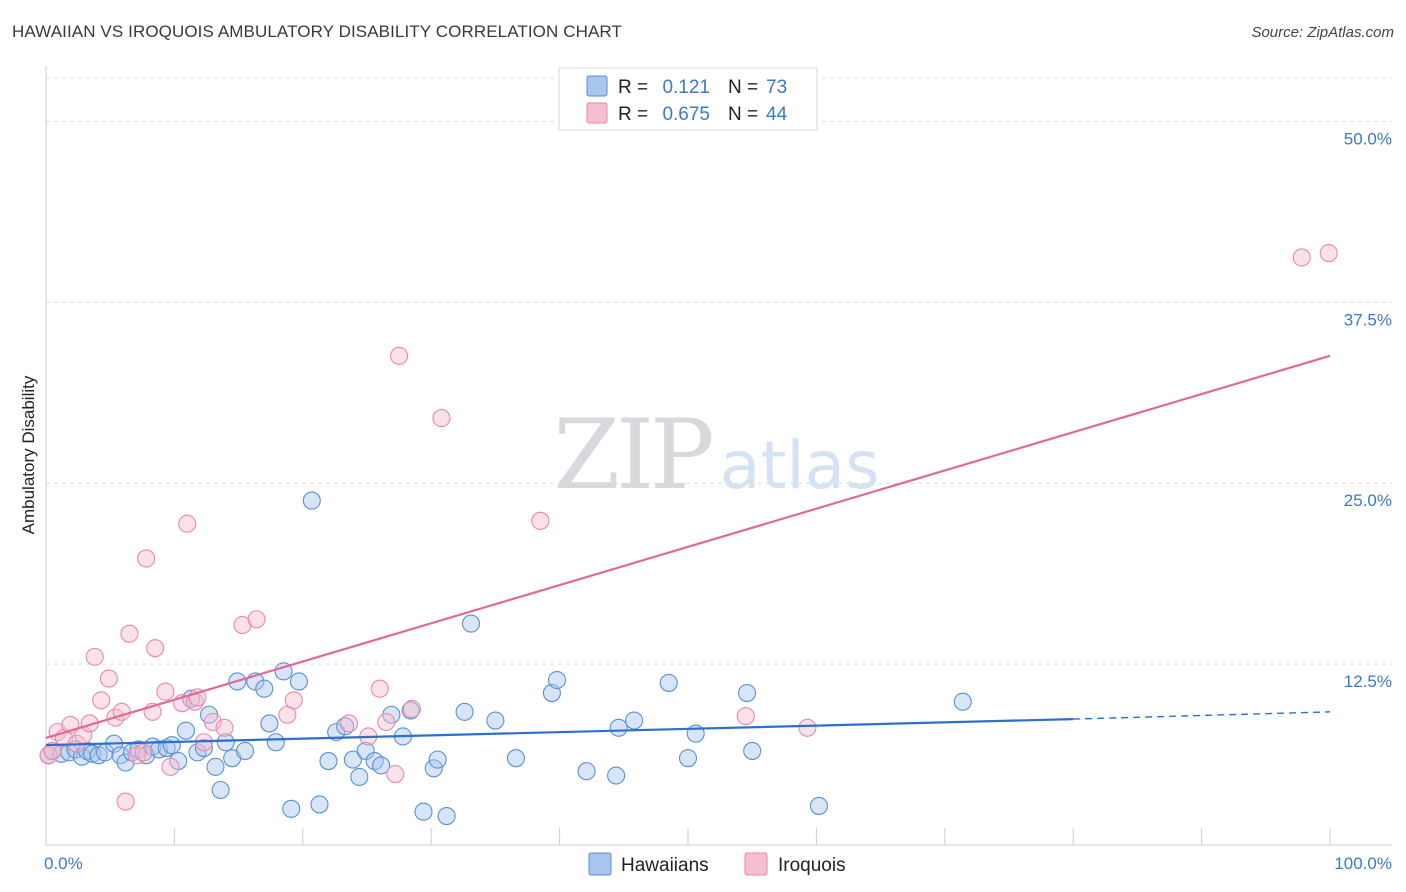  Describe the element at coordinates (743, 87) in the screenshot. I see `legend-n-label-hawaiians: N =` at that location.